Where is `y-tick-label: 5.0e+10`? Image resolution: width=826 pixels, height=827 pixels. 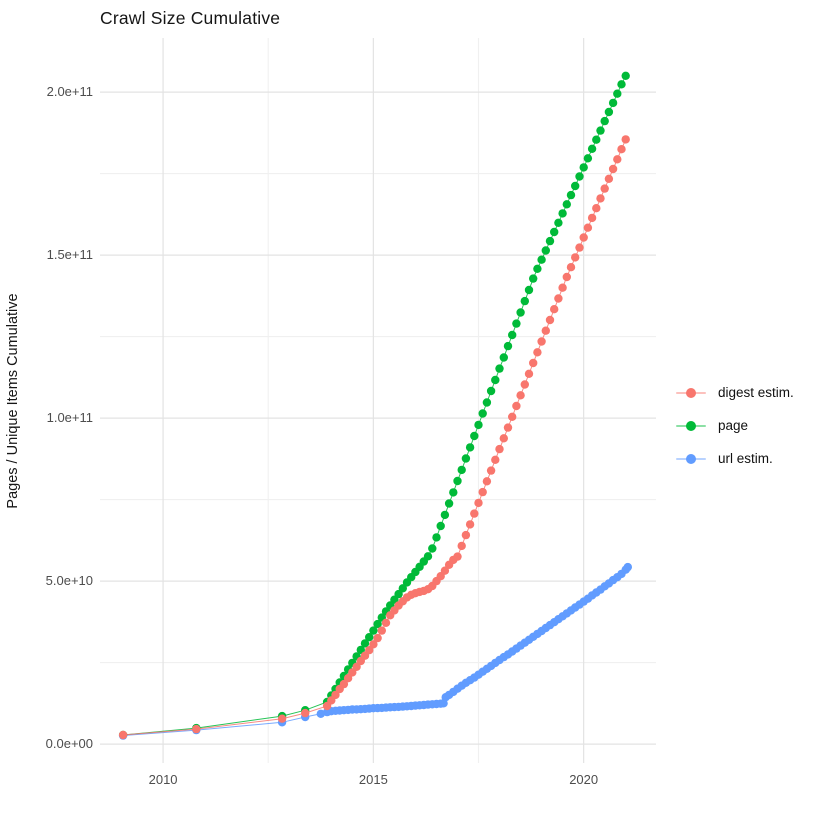 y-tick-label: 5.0e+10 is located at coordinates (69, 581).